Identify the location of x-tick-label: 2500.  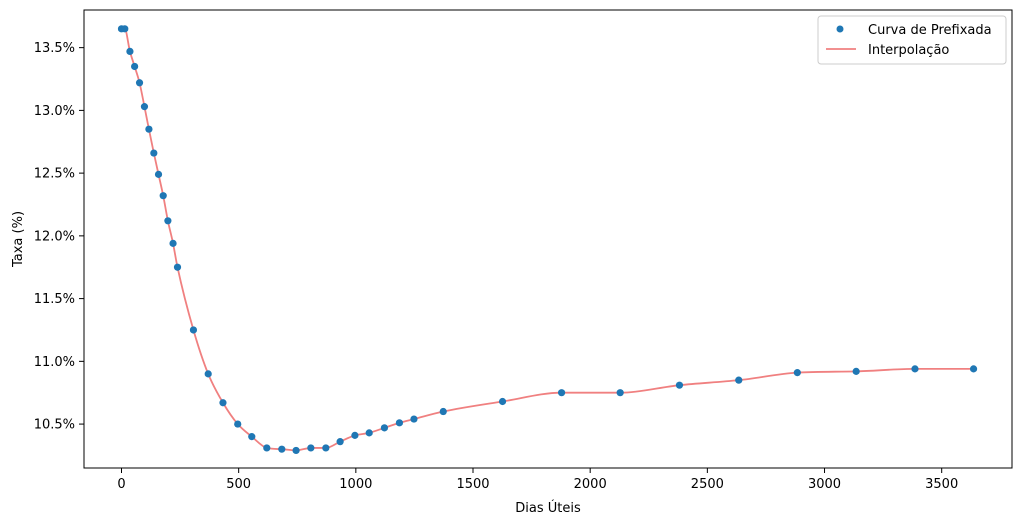
(707, 484).